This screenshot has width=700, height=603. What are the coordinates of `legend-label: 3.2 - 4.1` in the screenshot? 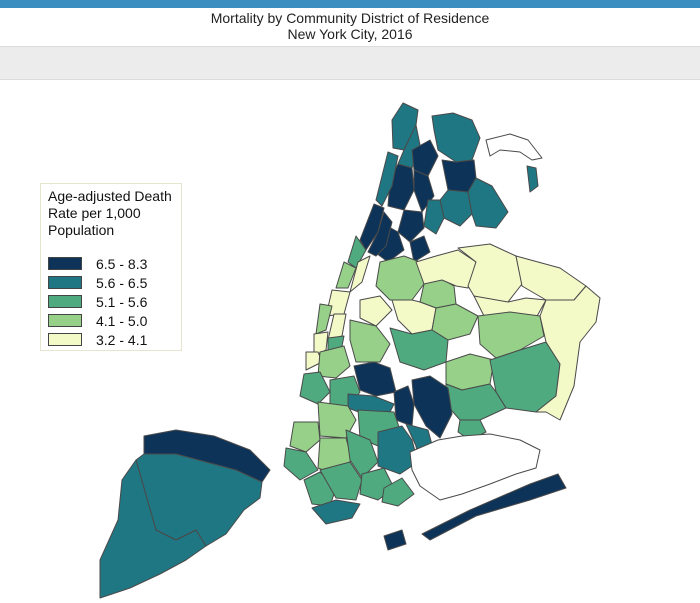 It's located at (122, 339).